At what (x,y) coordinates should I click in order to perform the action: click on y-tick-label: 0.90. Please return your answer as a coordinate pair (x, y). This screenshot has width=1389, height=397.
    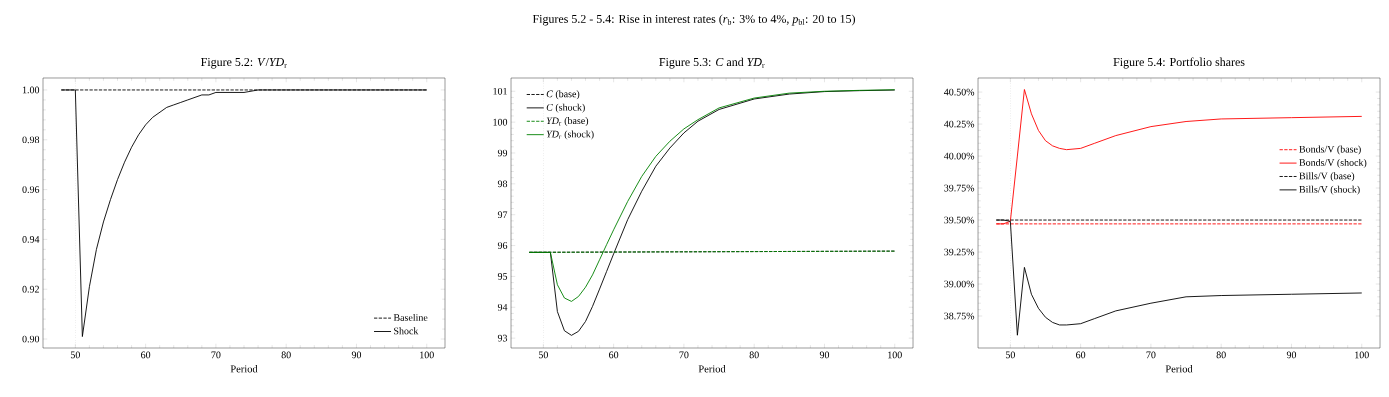
    Looking at the image, I should click on (31, 339).